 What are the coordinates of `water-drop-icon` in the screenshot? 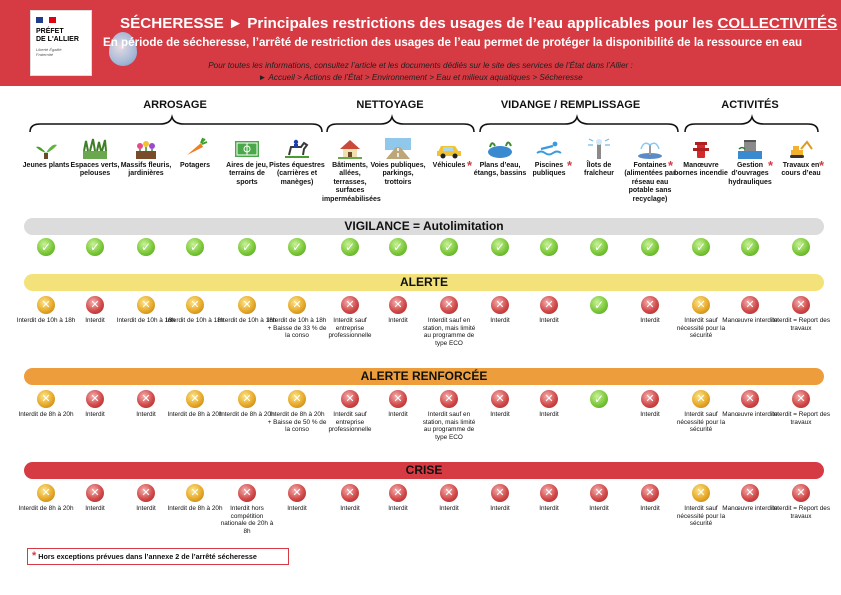 It's located at (123, 49).